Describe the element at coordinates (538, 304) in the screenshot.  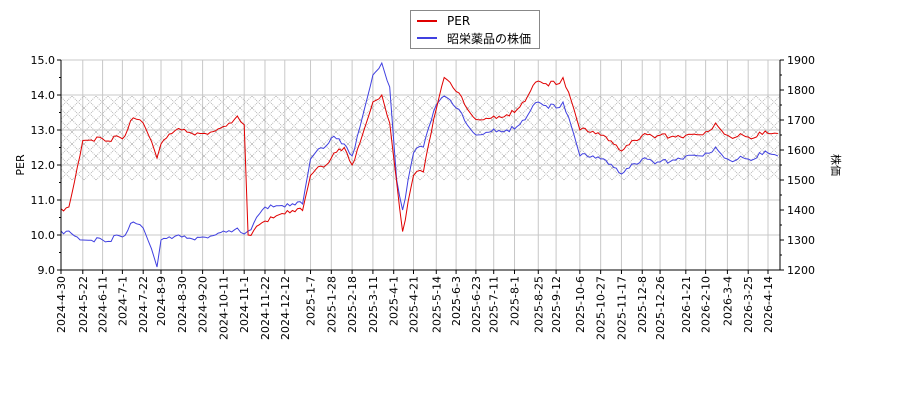
I see `svg-text: 2025-8-25` at that location.